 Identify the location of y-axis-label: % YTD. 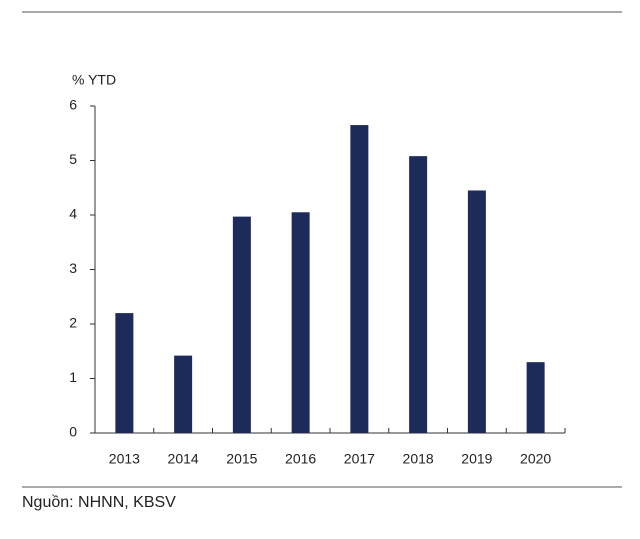
(94, 80).